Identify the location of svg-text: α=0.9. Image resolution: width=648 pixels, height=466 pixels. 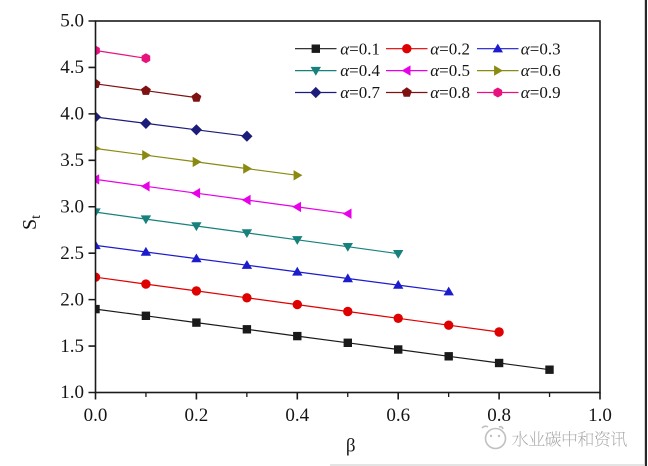
(541, 92).